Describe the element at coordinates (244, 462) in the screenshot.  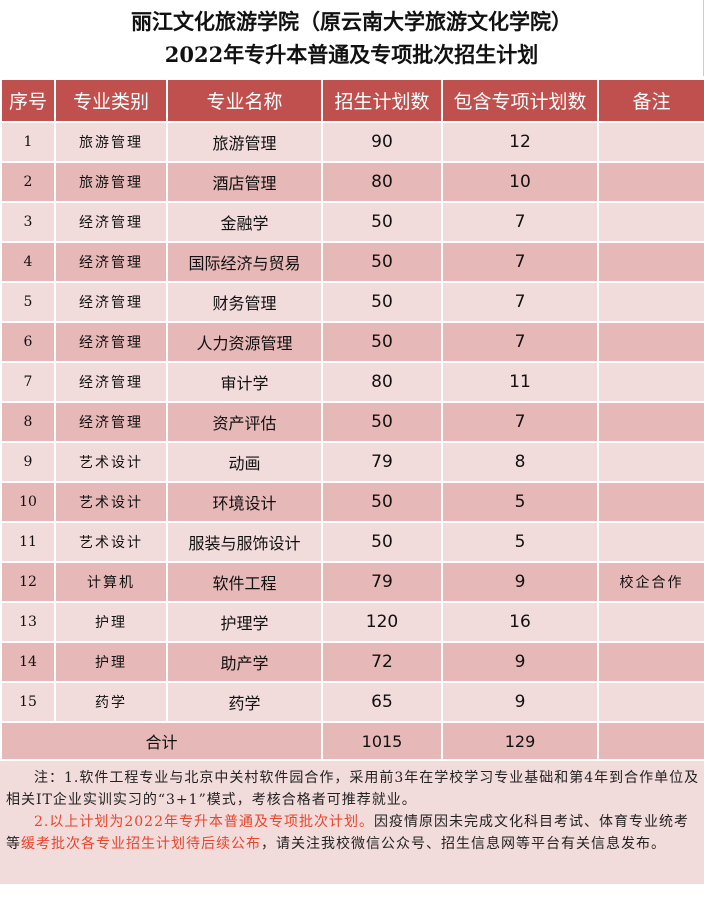
I see `row-major: 动画` at that location.